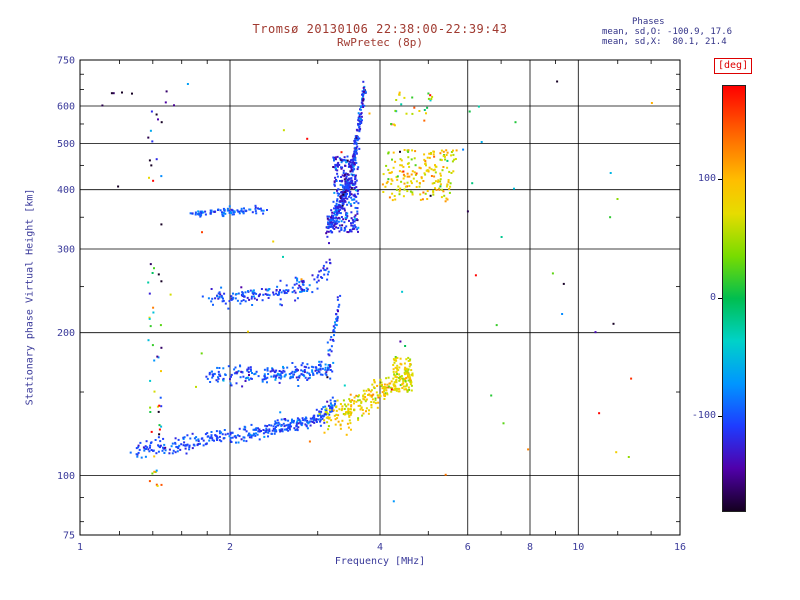 This screenshot has width=800, height=600. Describe the element at coordinates (380, 547) in the screenshot. I see `x-tick-label: 4` at that location.